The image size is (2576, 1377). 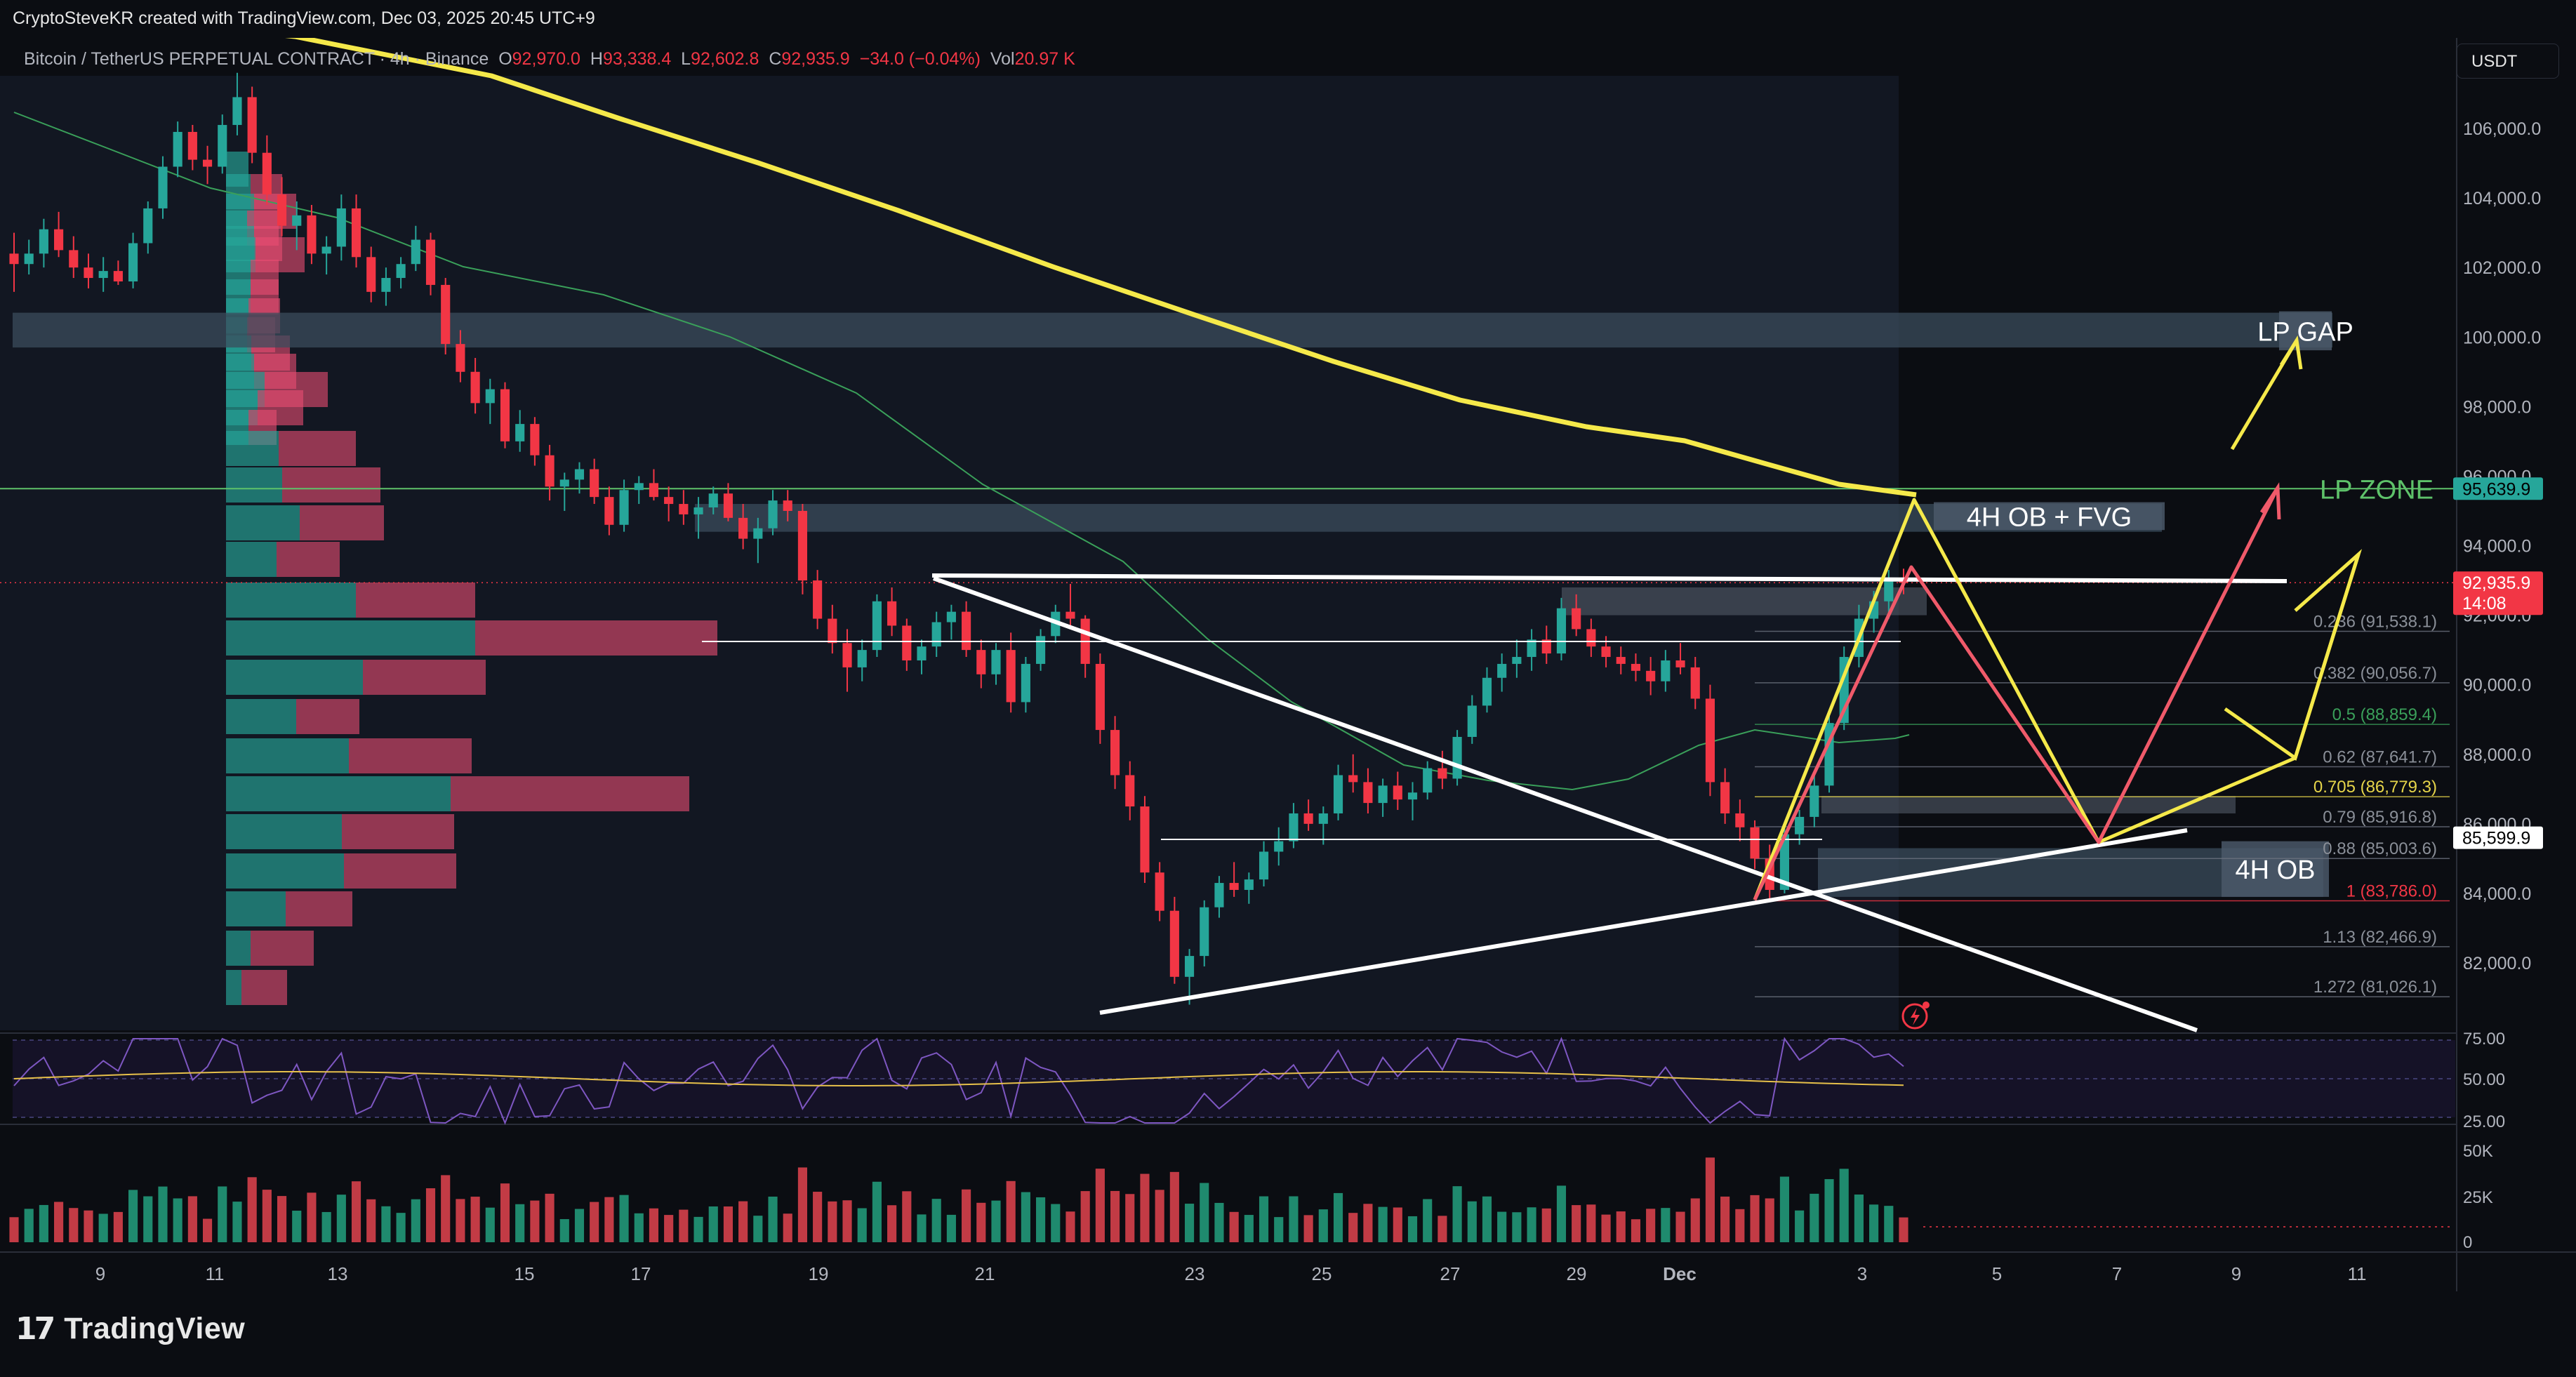 What do you see at coordinates (815, 59) in the screenshot?
I see `close-value: 92,935.9` at bounding box center [815, 59].